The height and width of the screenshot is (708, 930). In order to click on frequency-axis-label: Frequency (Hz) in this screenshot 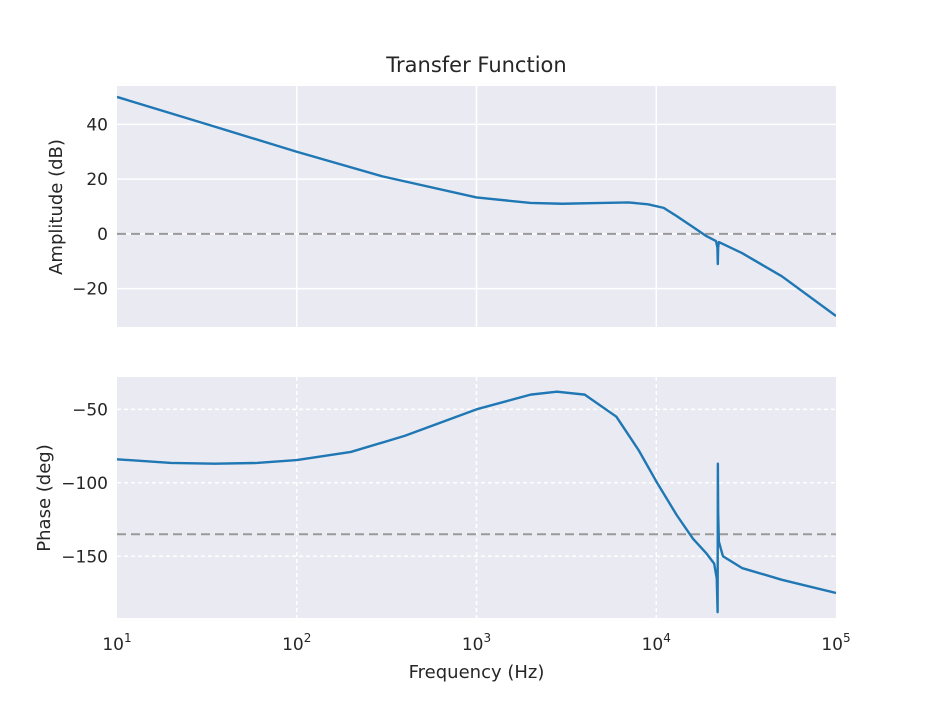, I will do `click(477, 672)`.